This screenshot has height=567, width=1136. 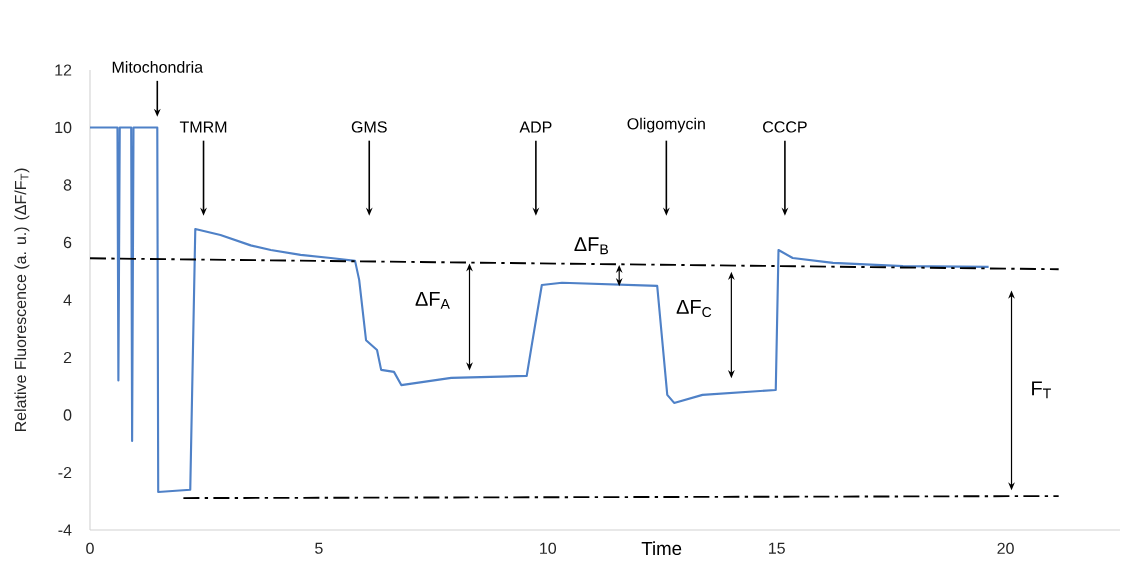 What do you see at coordinates (319, 548) in the screenshot?
I see `x-tick-label: 5` at bounding box center [319, 548].